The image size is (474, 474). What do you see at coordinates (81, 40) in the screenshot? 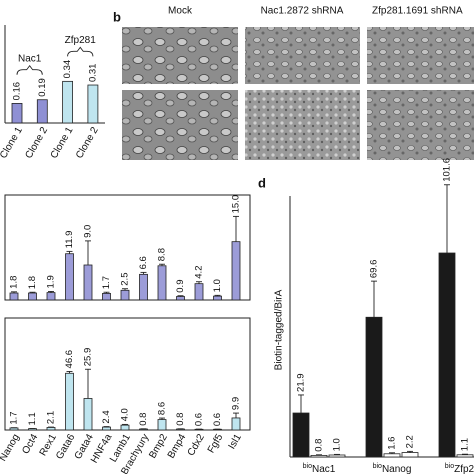
I see `group-label: Zfp281` at bounding box center [81, 40].